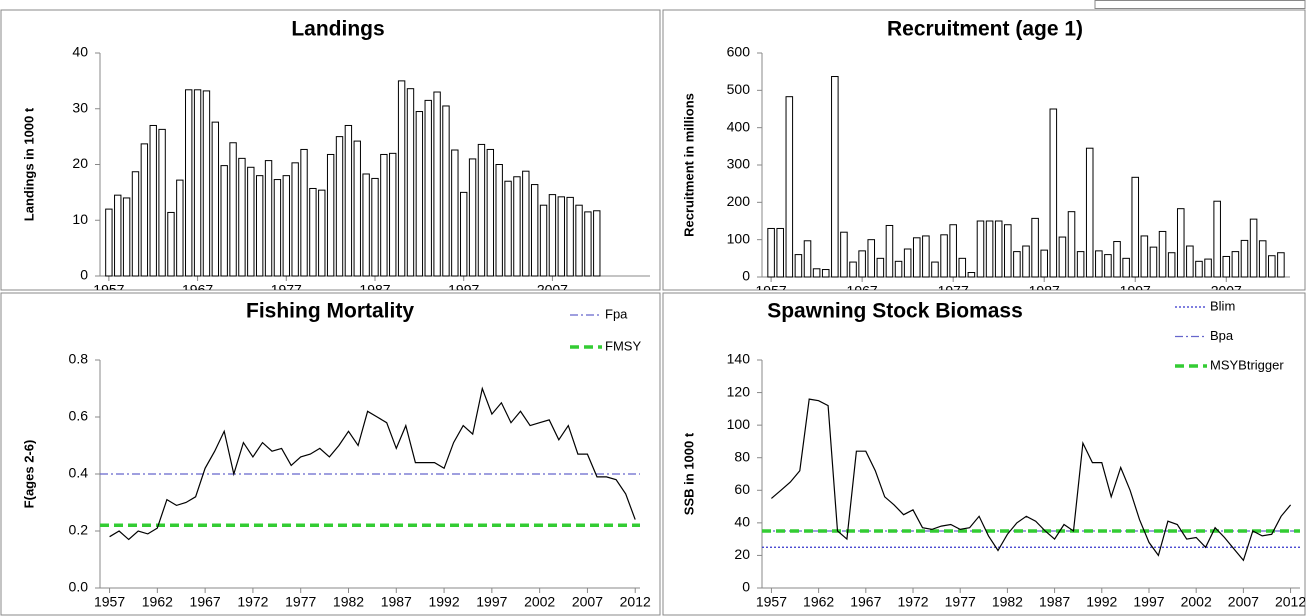 The width and height of the screenshot is (1306, 616). What do you see at coordinates (1044, 291) in the screenshot?
I see `x-tick-label: 1987` at bounding box center [1044, 291].